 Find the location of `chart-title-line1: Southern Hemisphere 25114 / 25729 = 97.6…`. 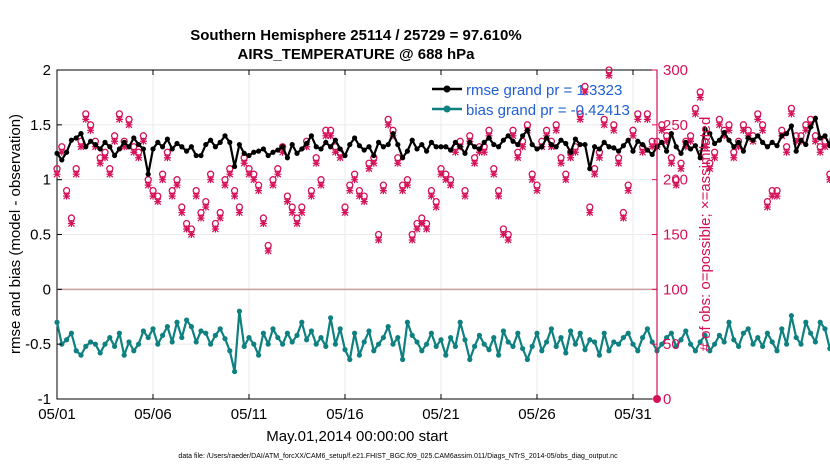

chart-title-line1: Southern Hemisphere 25114 / 25729 = 97.6… is located at coordinates (355, 35).